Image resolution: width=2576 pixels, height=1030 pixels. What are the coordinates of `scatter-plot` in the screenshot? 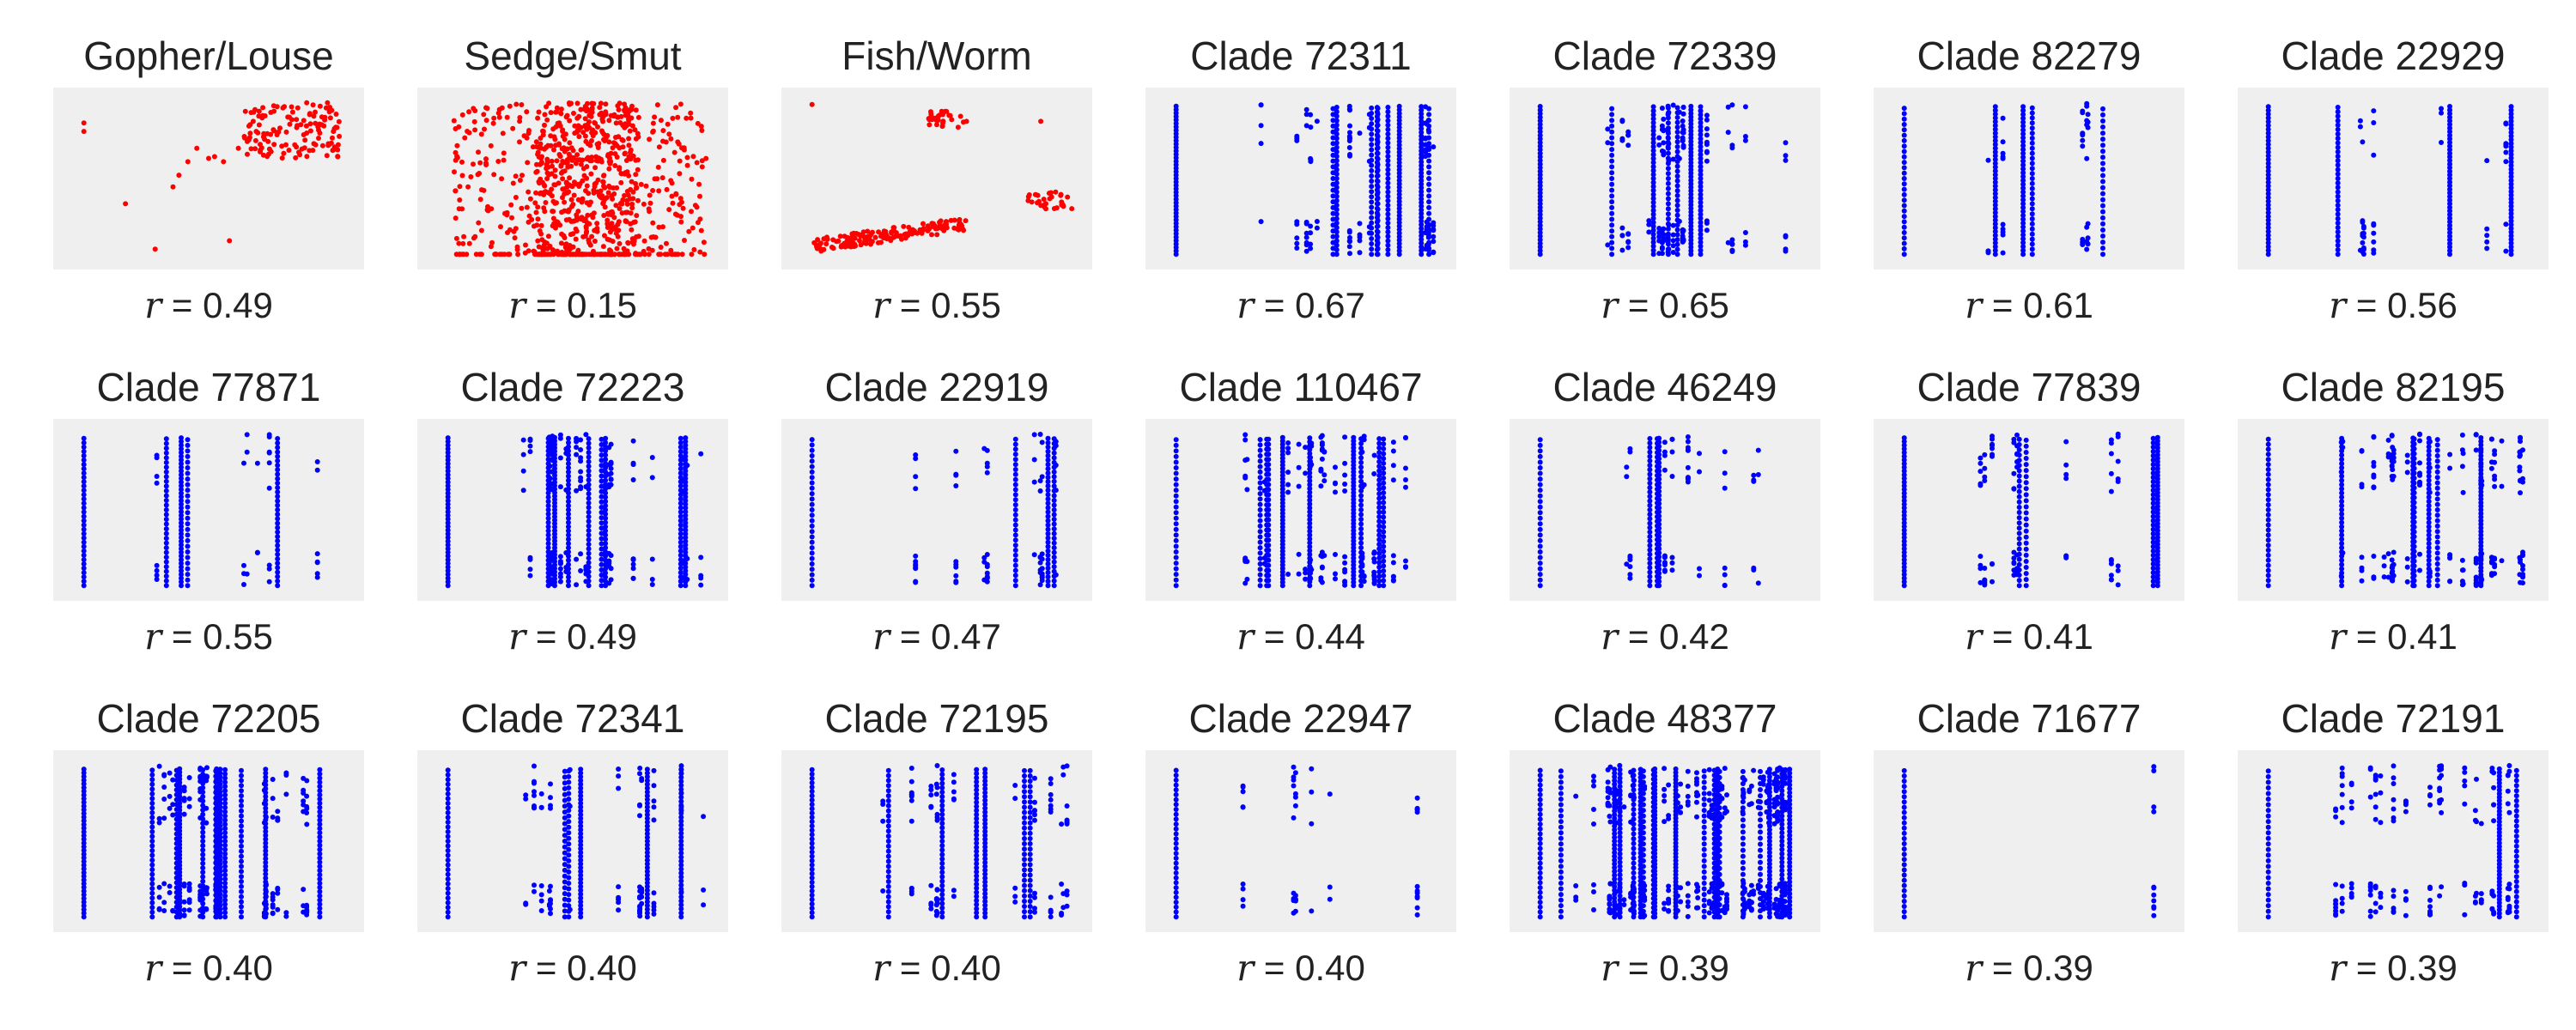 It's located at (212, 176).